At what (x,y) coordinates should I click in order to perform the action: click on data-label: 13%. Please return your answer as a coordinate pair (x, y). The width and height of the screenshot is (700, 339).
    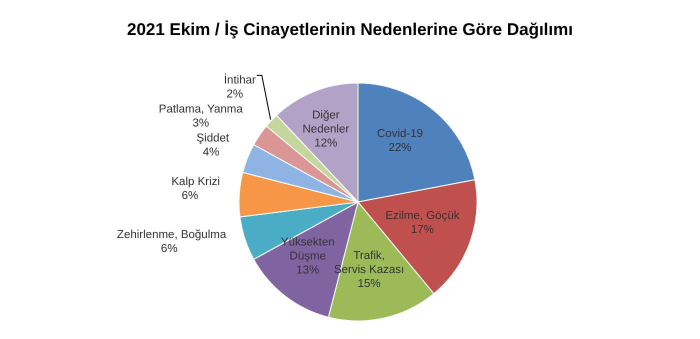
    Looking at the image, I should click on (308, 270).